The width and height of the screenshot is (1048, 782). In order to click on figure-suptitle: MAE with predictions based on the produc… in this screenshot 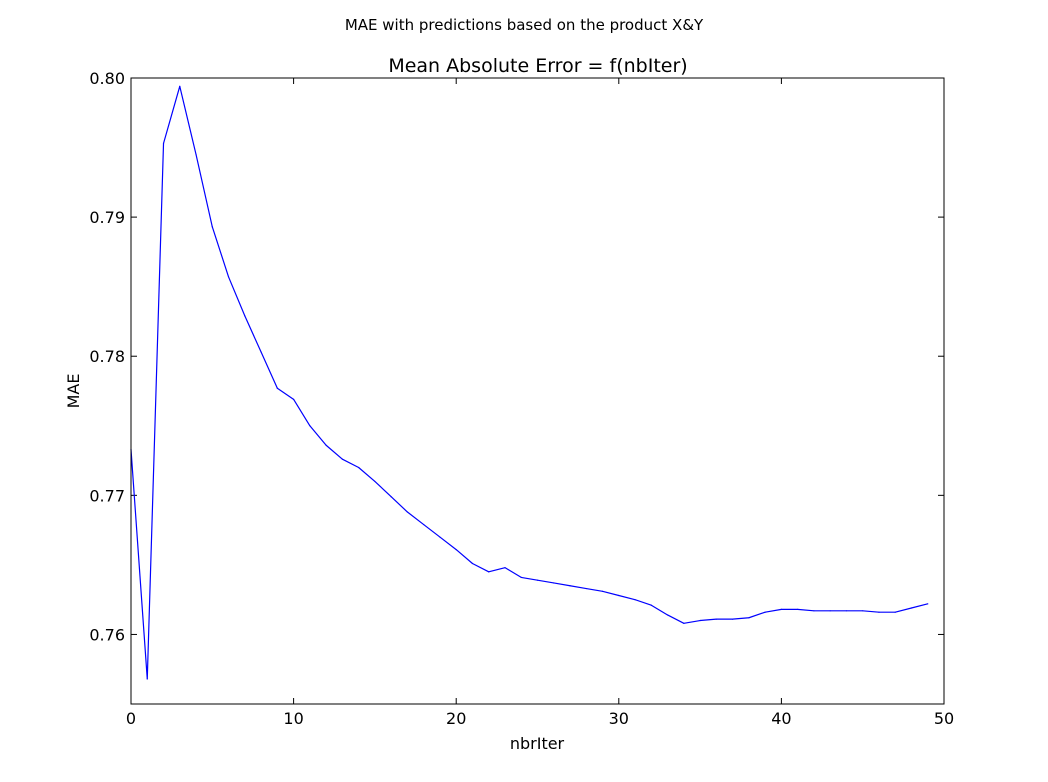, I will do `click(524, 25)`.